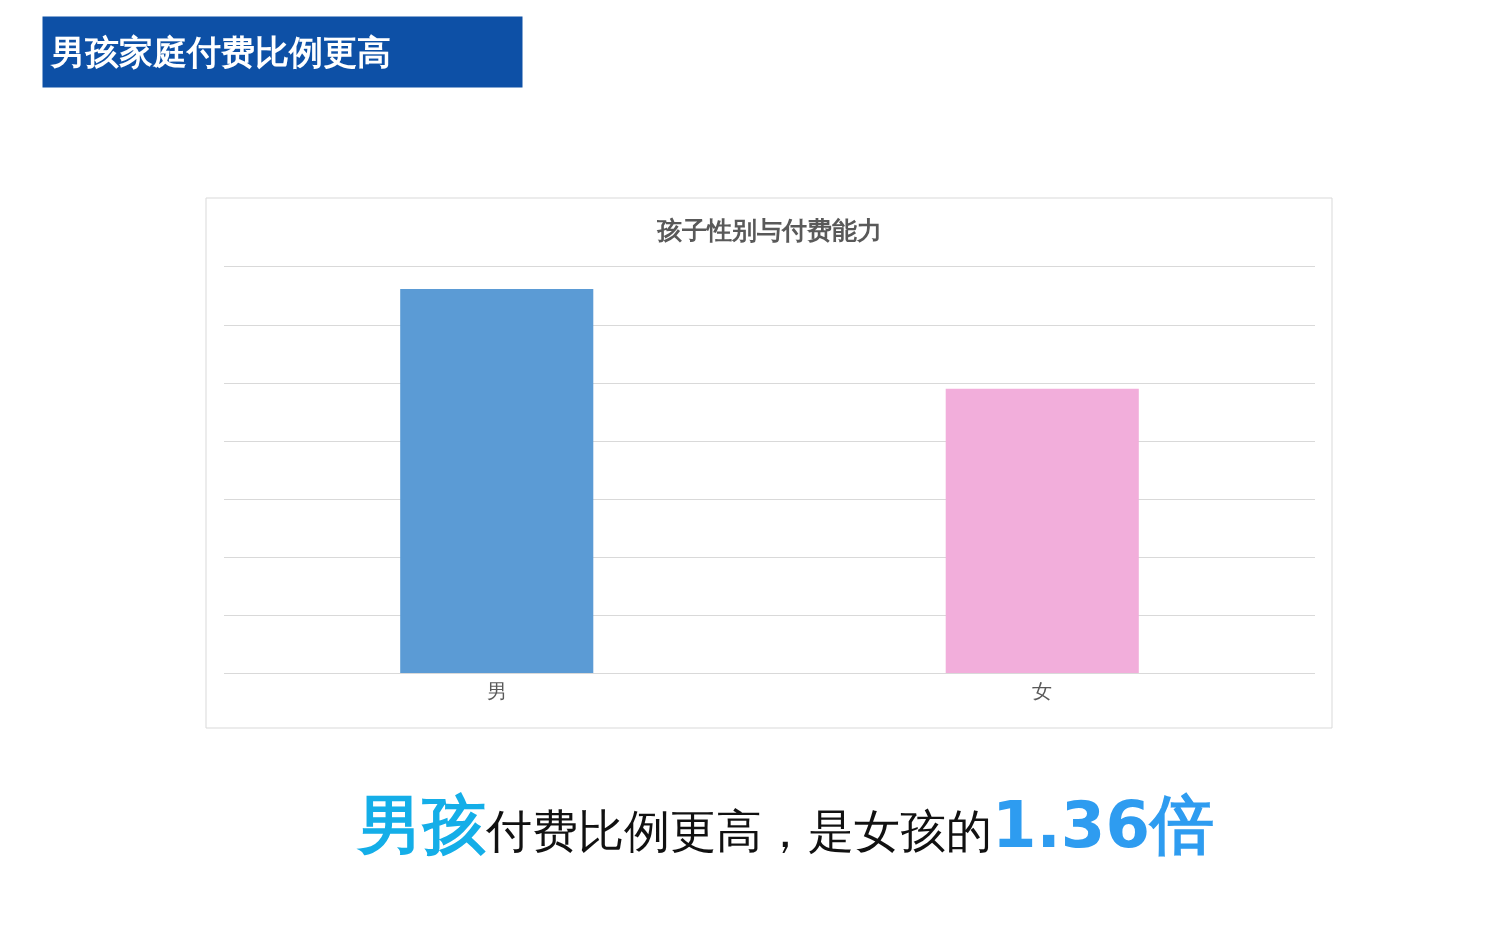 The image size is (1500, 938). What do you see at coordinates (421, 825) in the screenshot?
I see `text: 男孩` at bounding box center [421, 825].